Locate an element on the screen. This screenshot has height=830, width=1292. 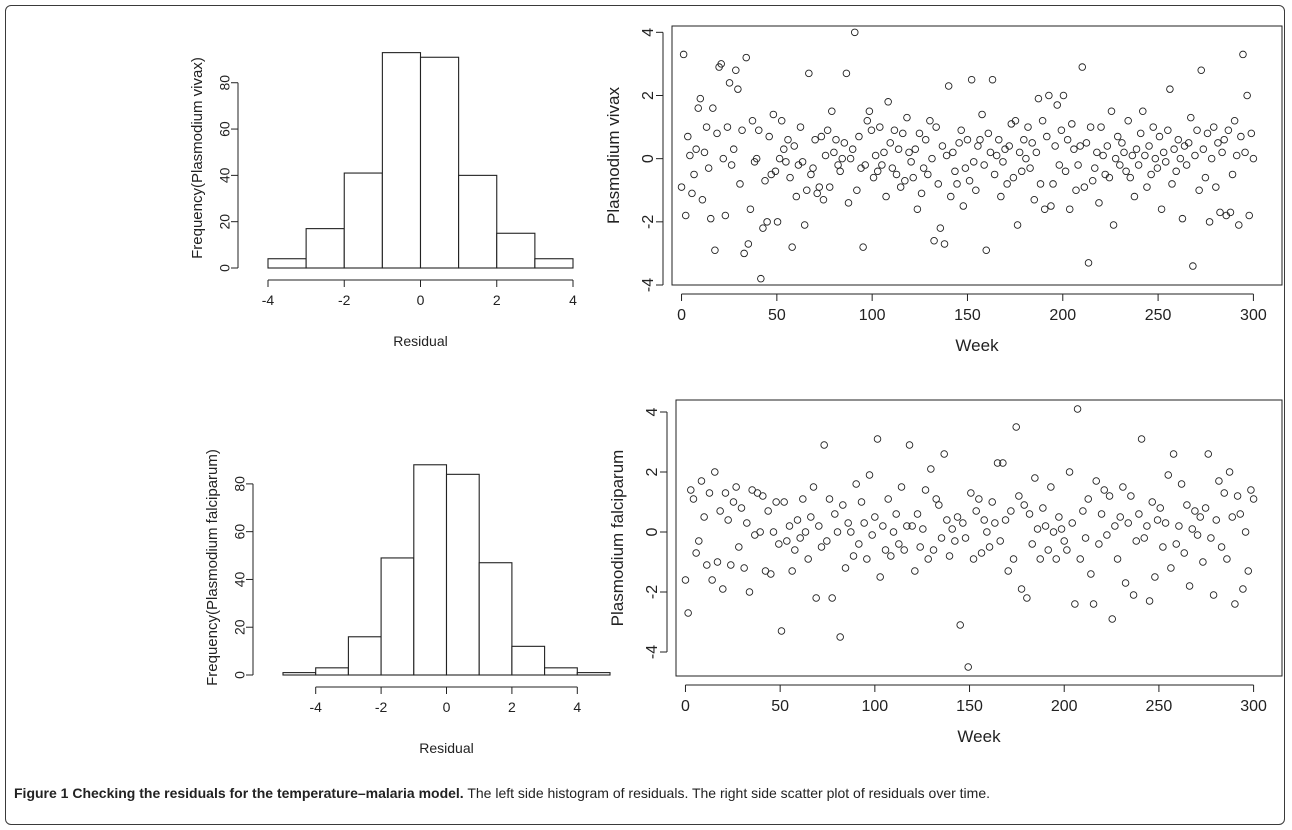
y-tick-label: 20 is located at coordinates (225, 222).